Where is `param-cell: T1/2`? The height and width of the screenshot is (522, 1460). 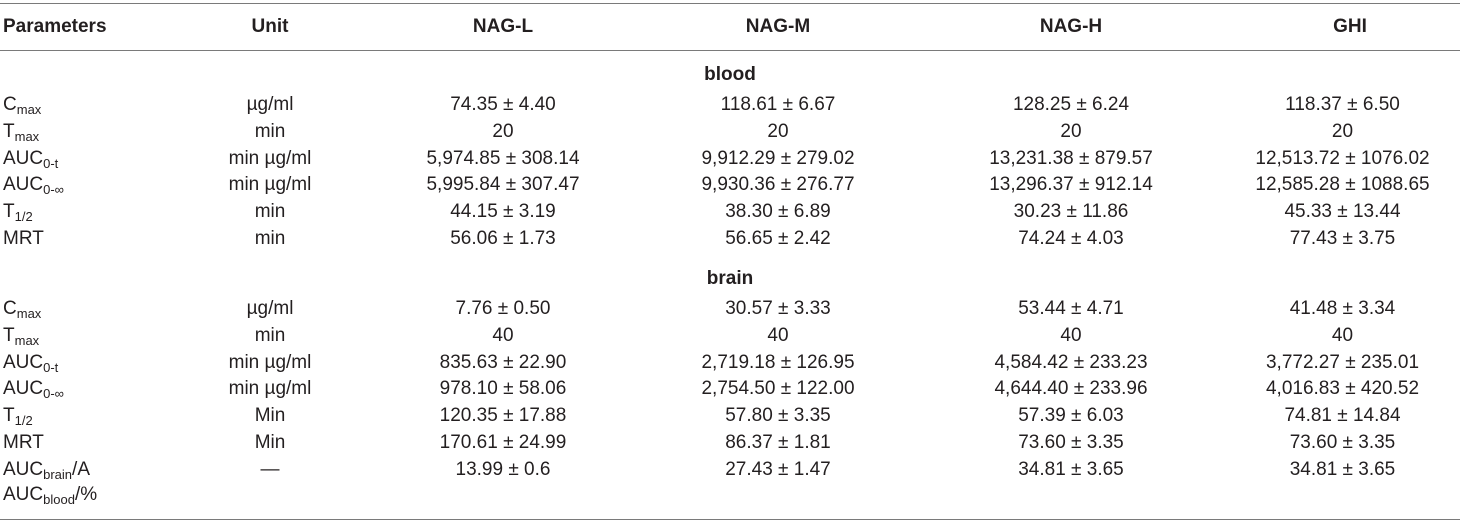
param-cell: T1/2 is located at coordinates (18, 415).